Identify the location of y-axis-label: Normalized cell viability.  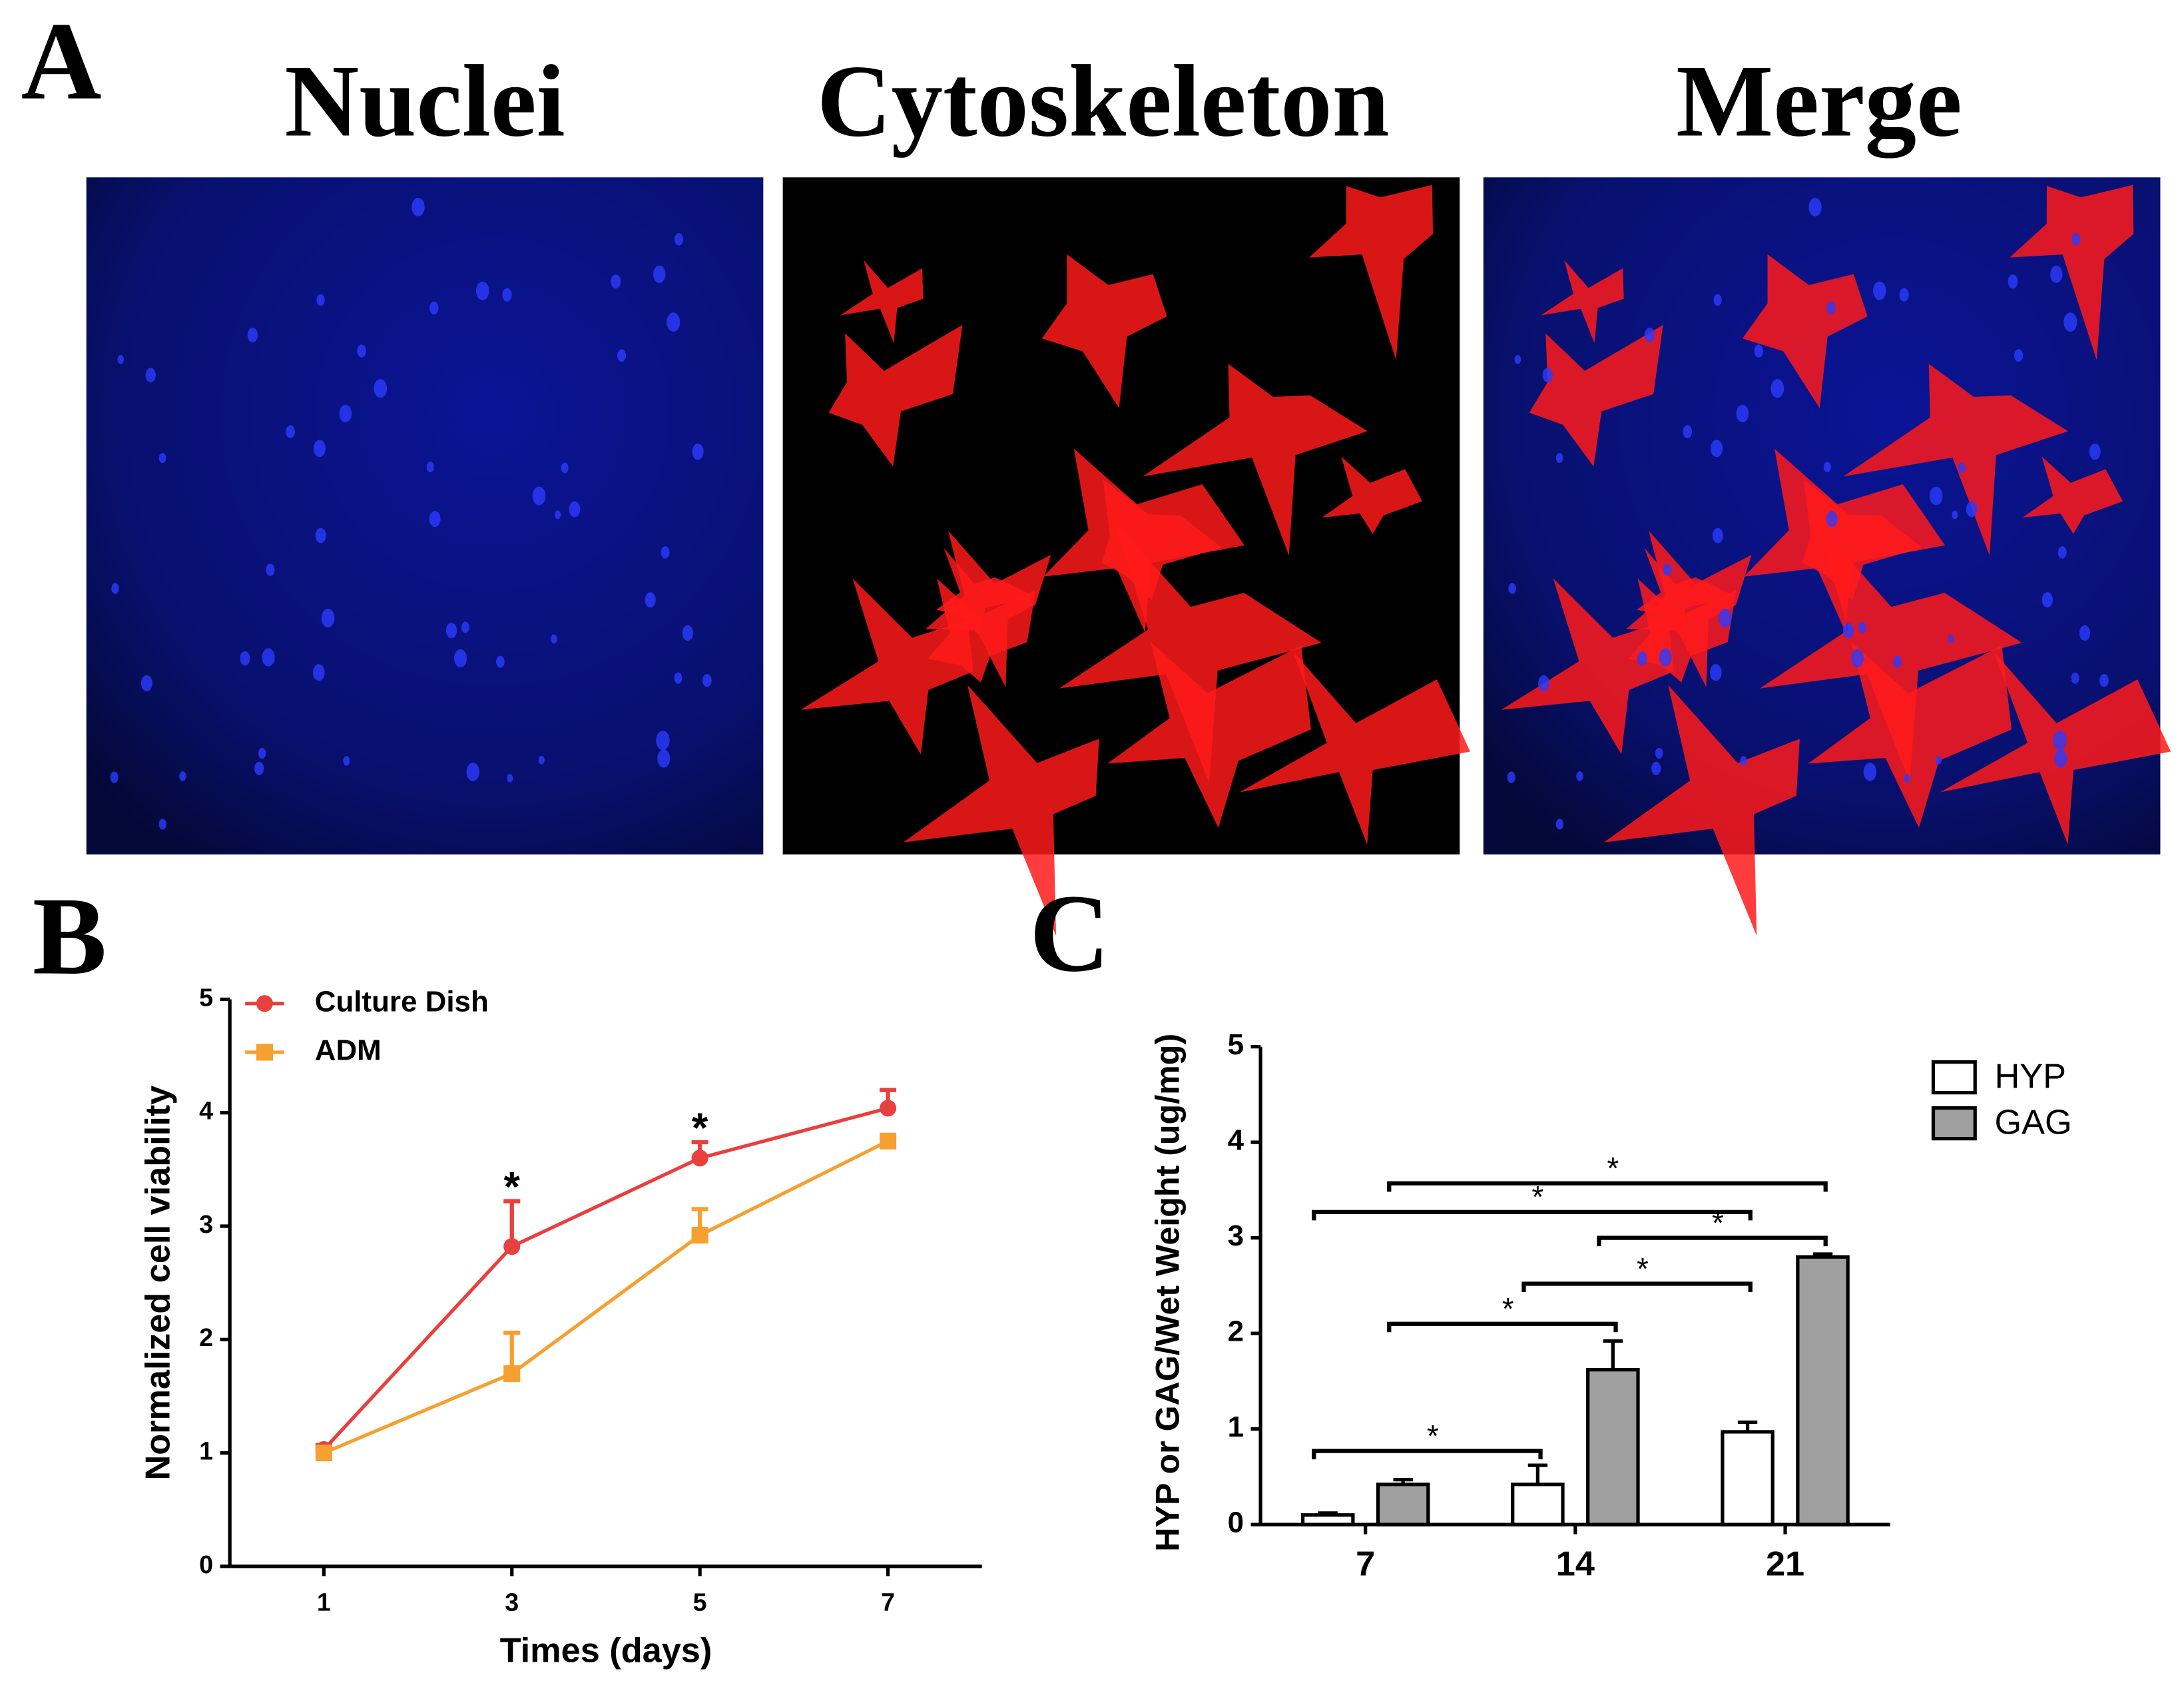
(158, 1283).